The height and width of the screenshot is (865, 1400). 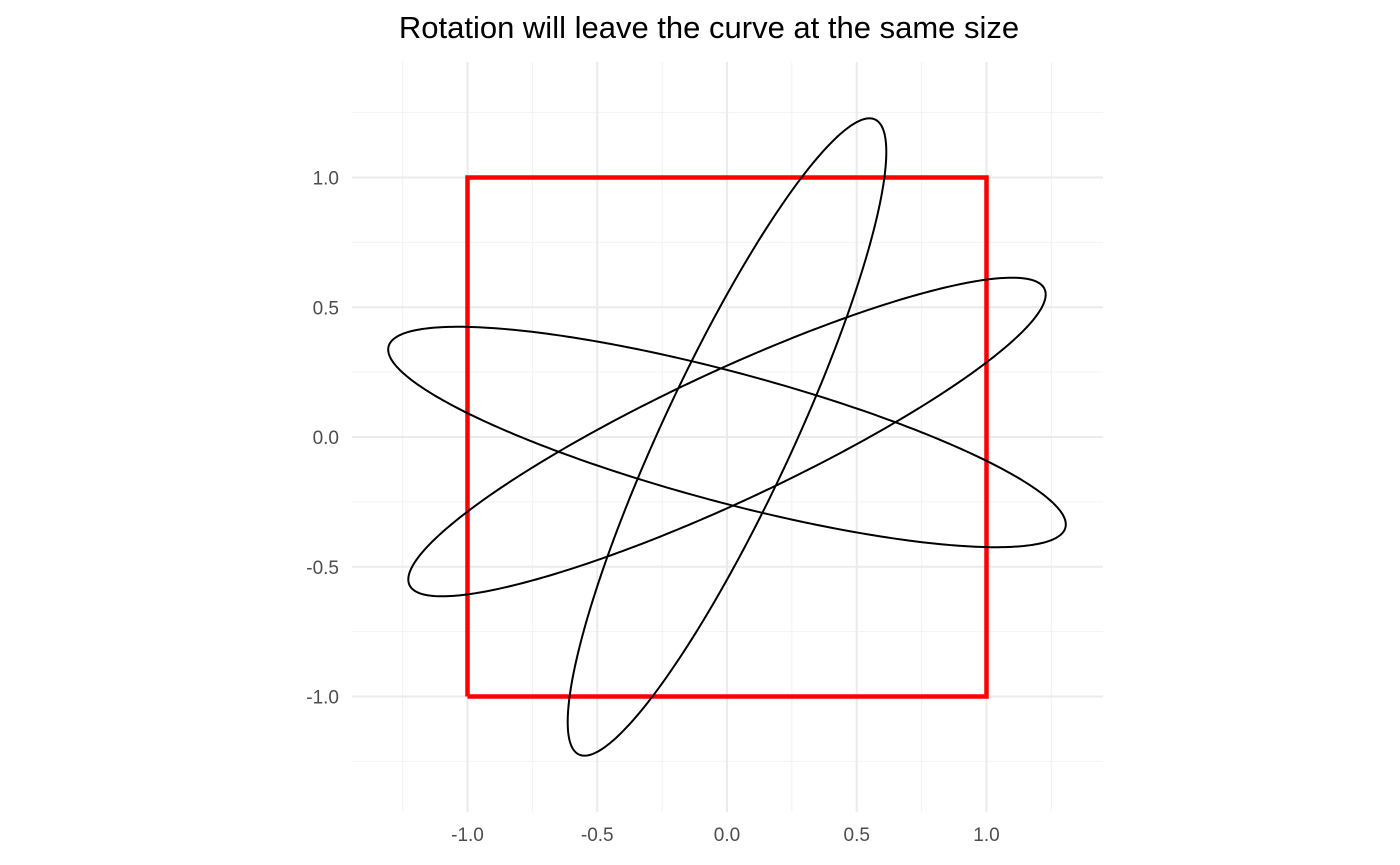 What do you see at coordinates (322, 698) in the screenshot?
I see `y-tick-label: -1.0` at bounding box center [322, 698].